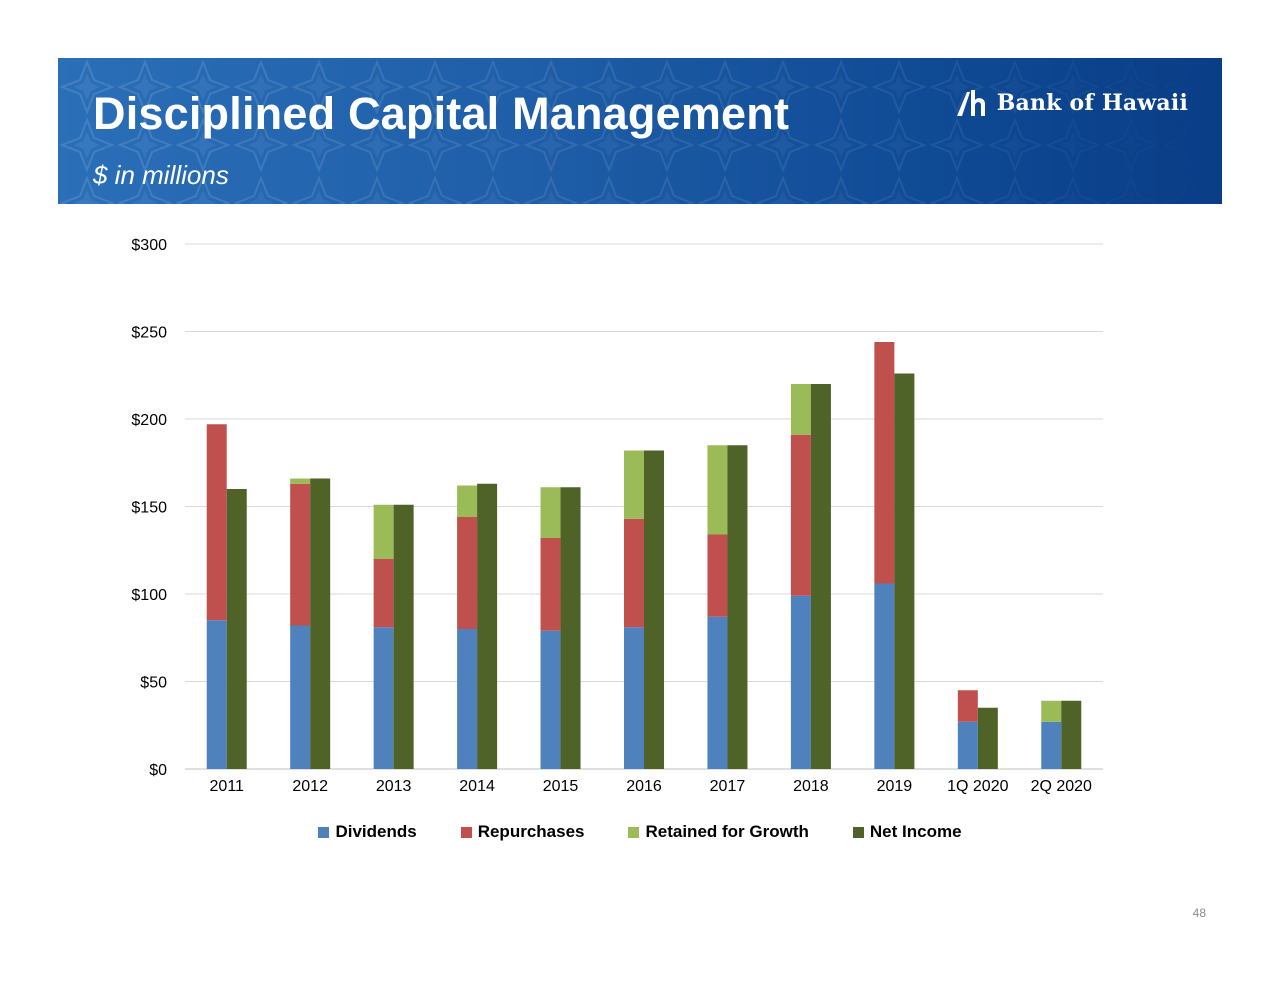 The height and width of the screenshot is (989, 1280). I want to click on x-tick-label: 2016, so click(644, 786).